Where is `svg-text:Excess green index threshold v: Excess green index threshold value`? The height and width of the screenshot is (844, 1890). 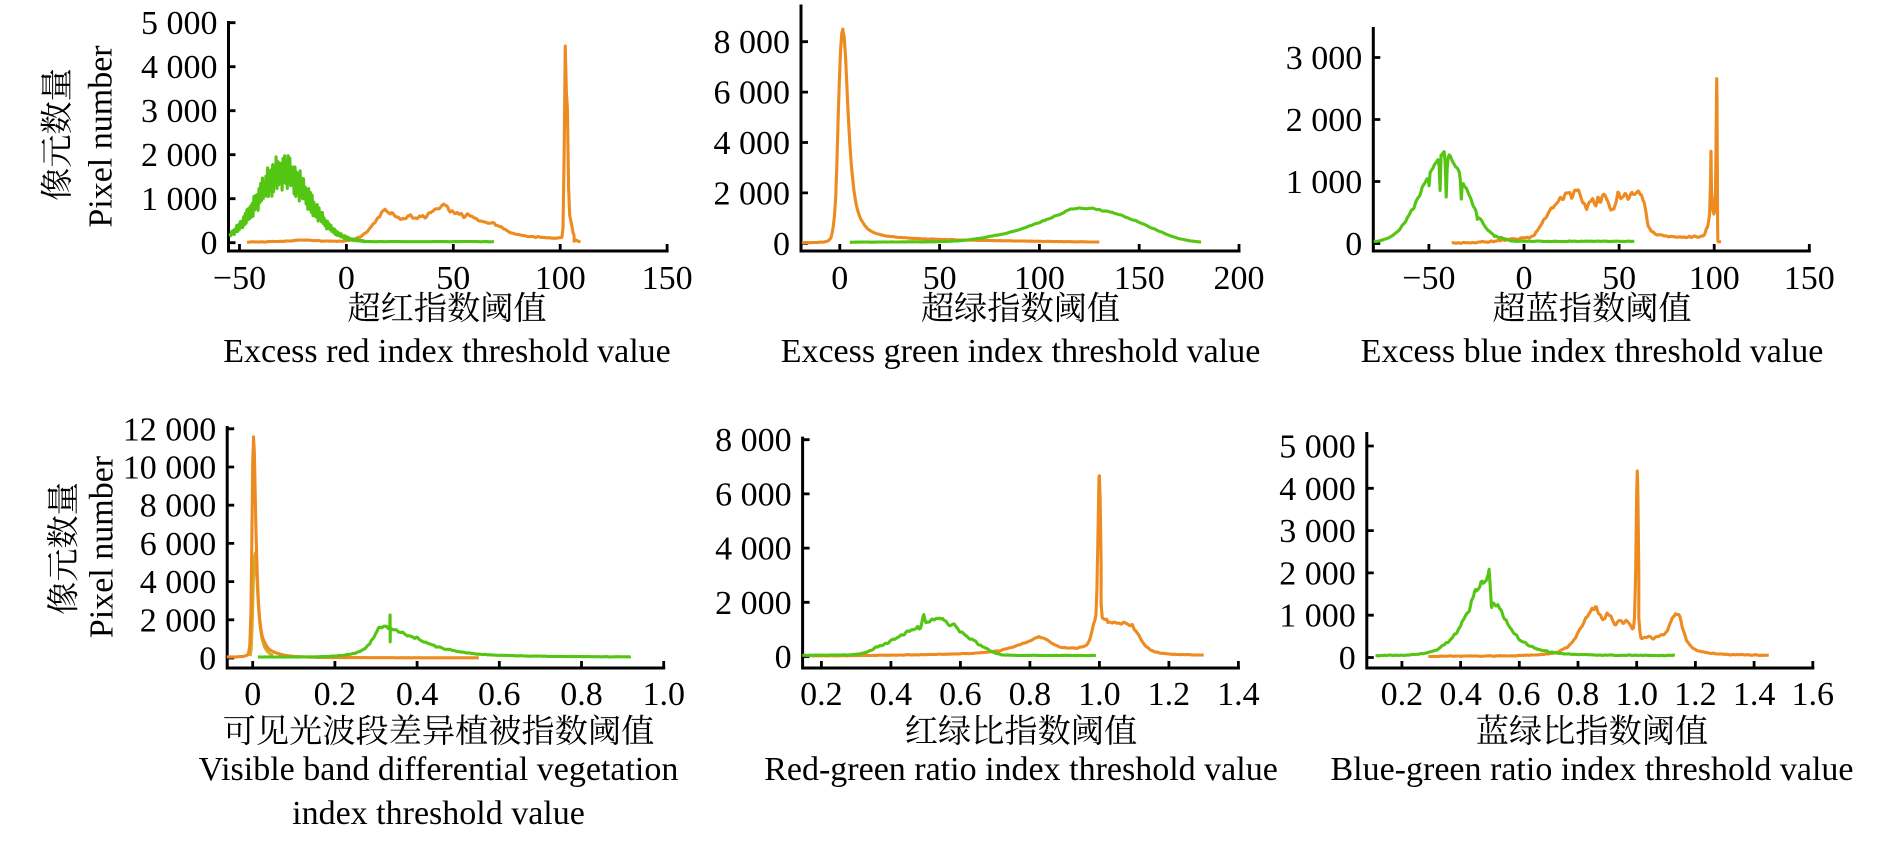
svg-text:Excess green index threshold v: Excess green index threshold value is located at coordinates (1021, 351).